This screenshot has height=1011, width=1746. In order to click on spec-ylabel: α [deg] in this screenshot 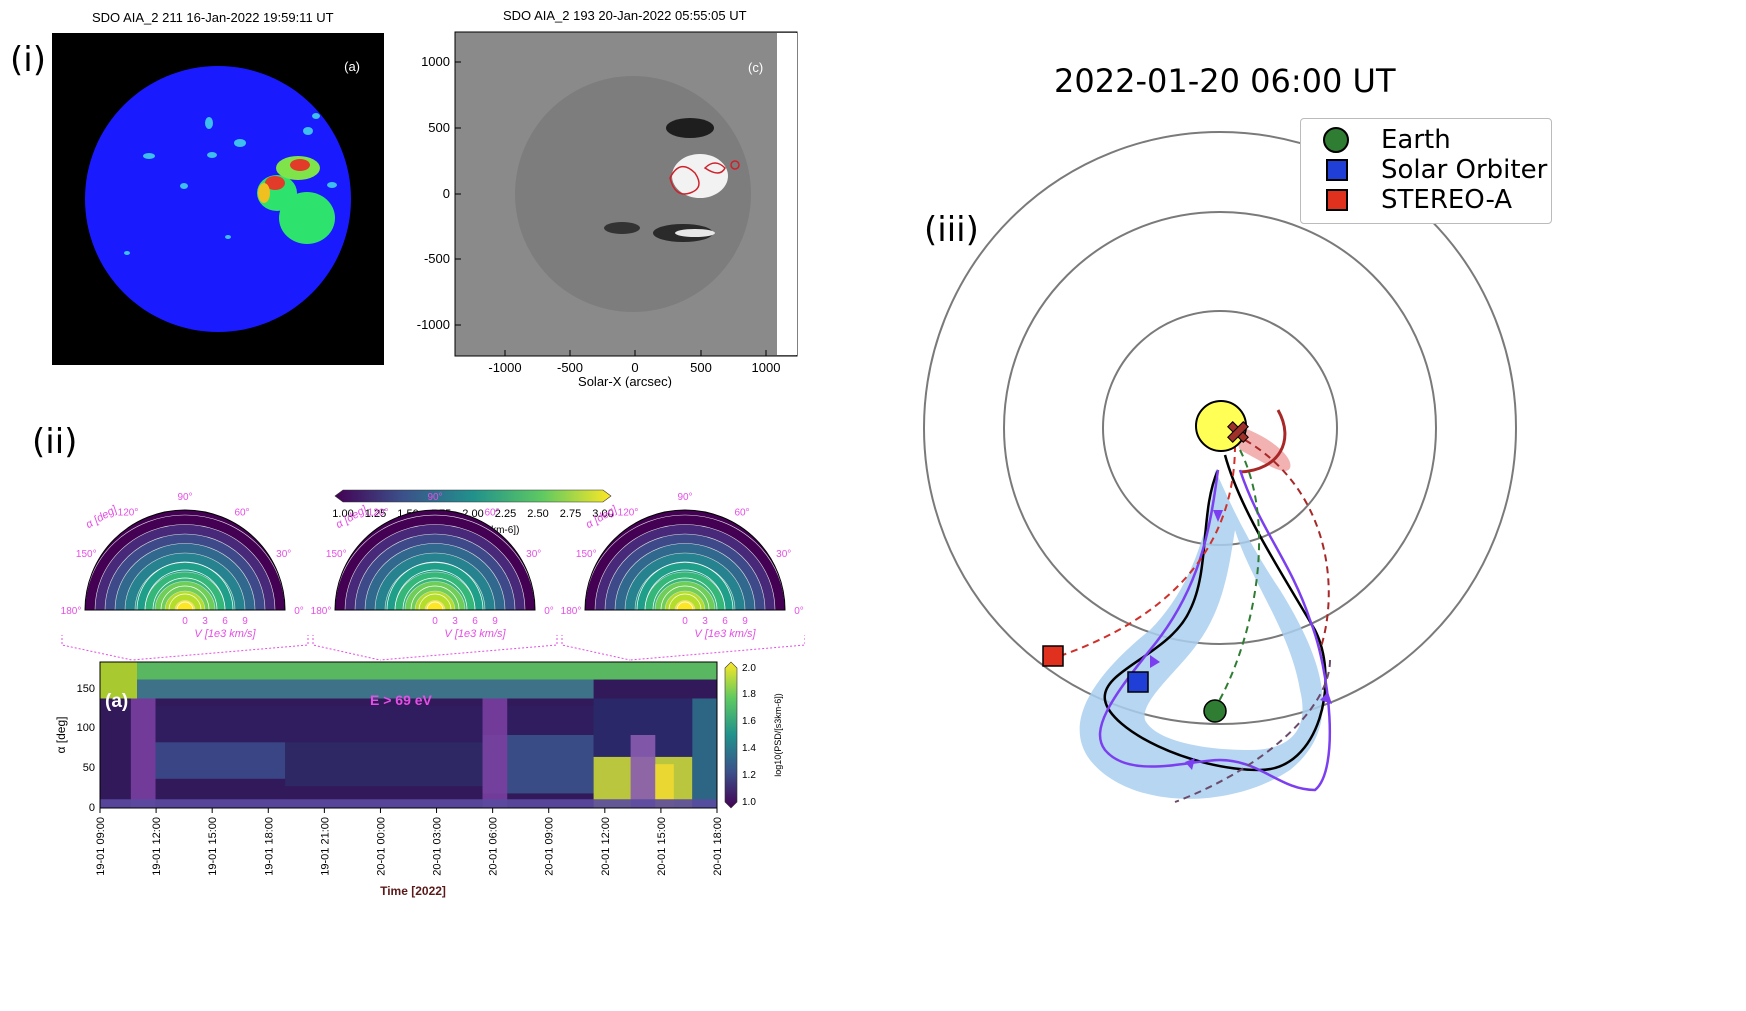, I will do `click(61, 735)`.